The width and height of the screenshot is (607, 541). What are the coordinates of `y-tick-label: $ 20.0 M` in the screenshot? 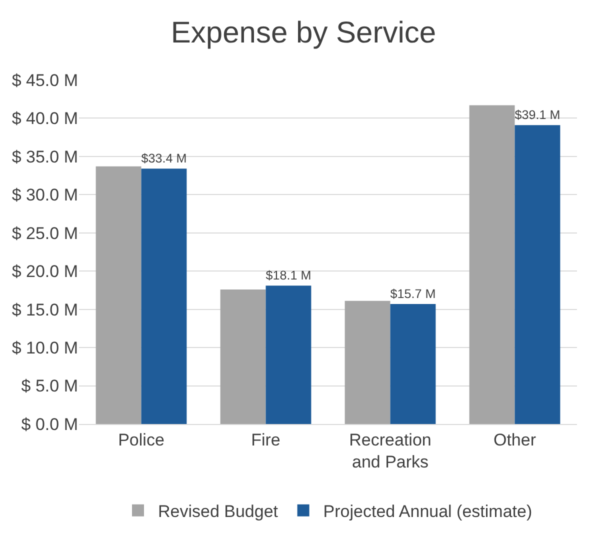 It's located at (45, 272).